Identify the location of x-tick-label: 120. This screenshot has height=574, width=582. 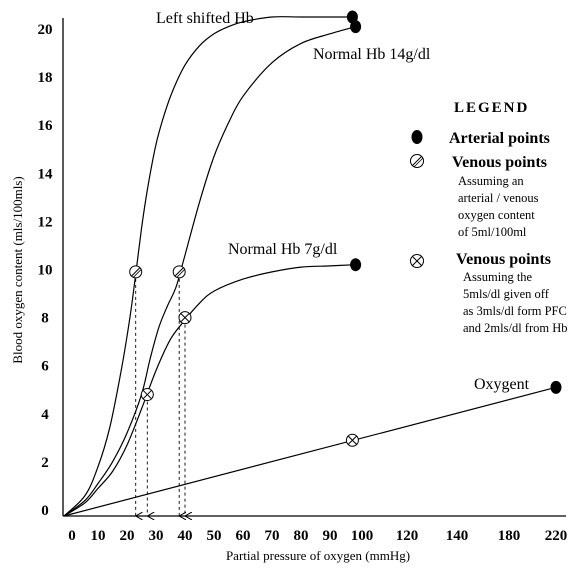
(407, 536).